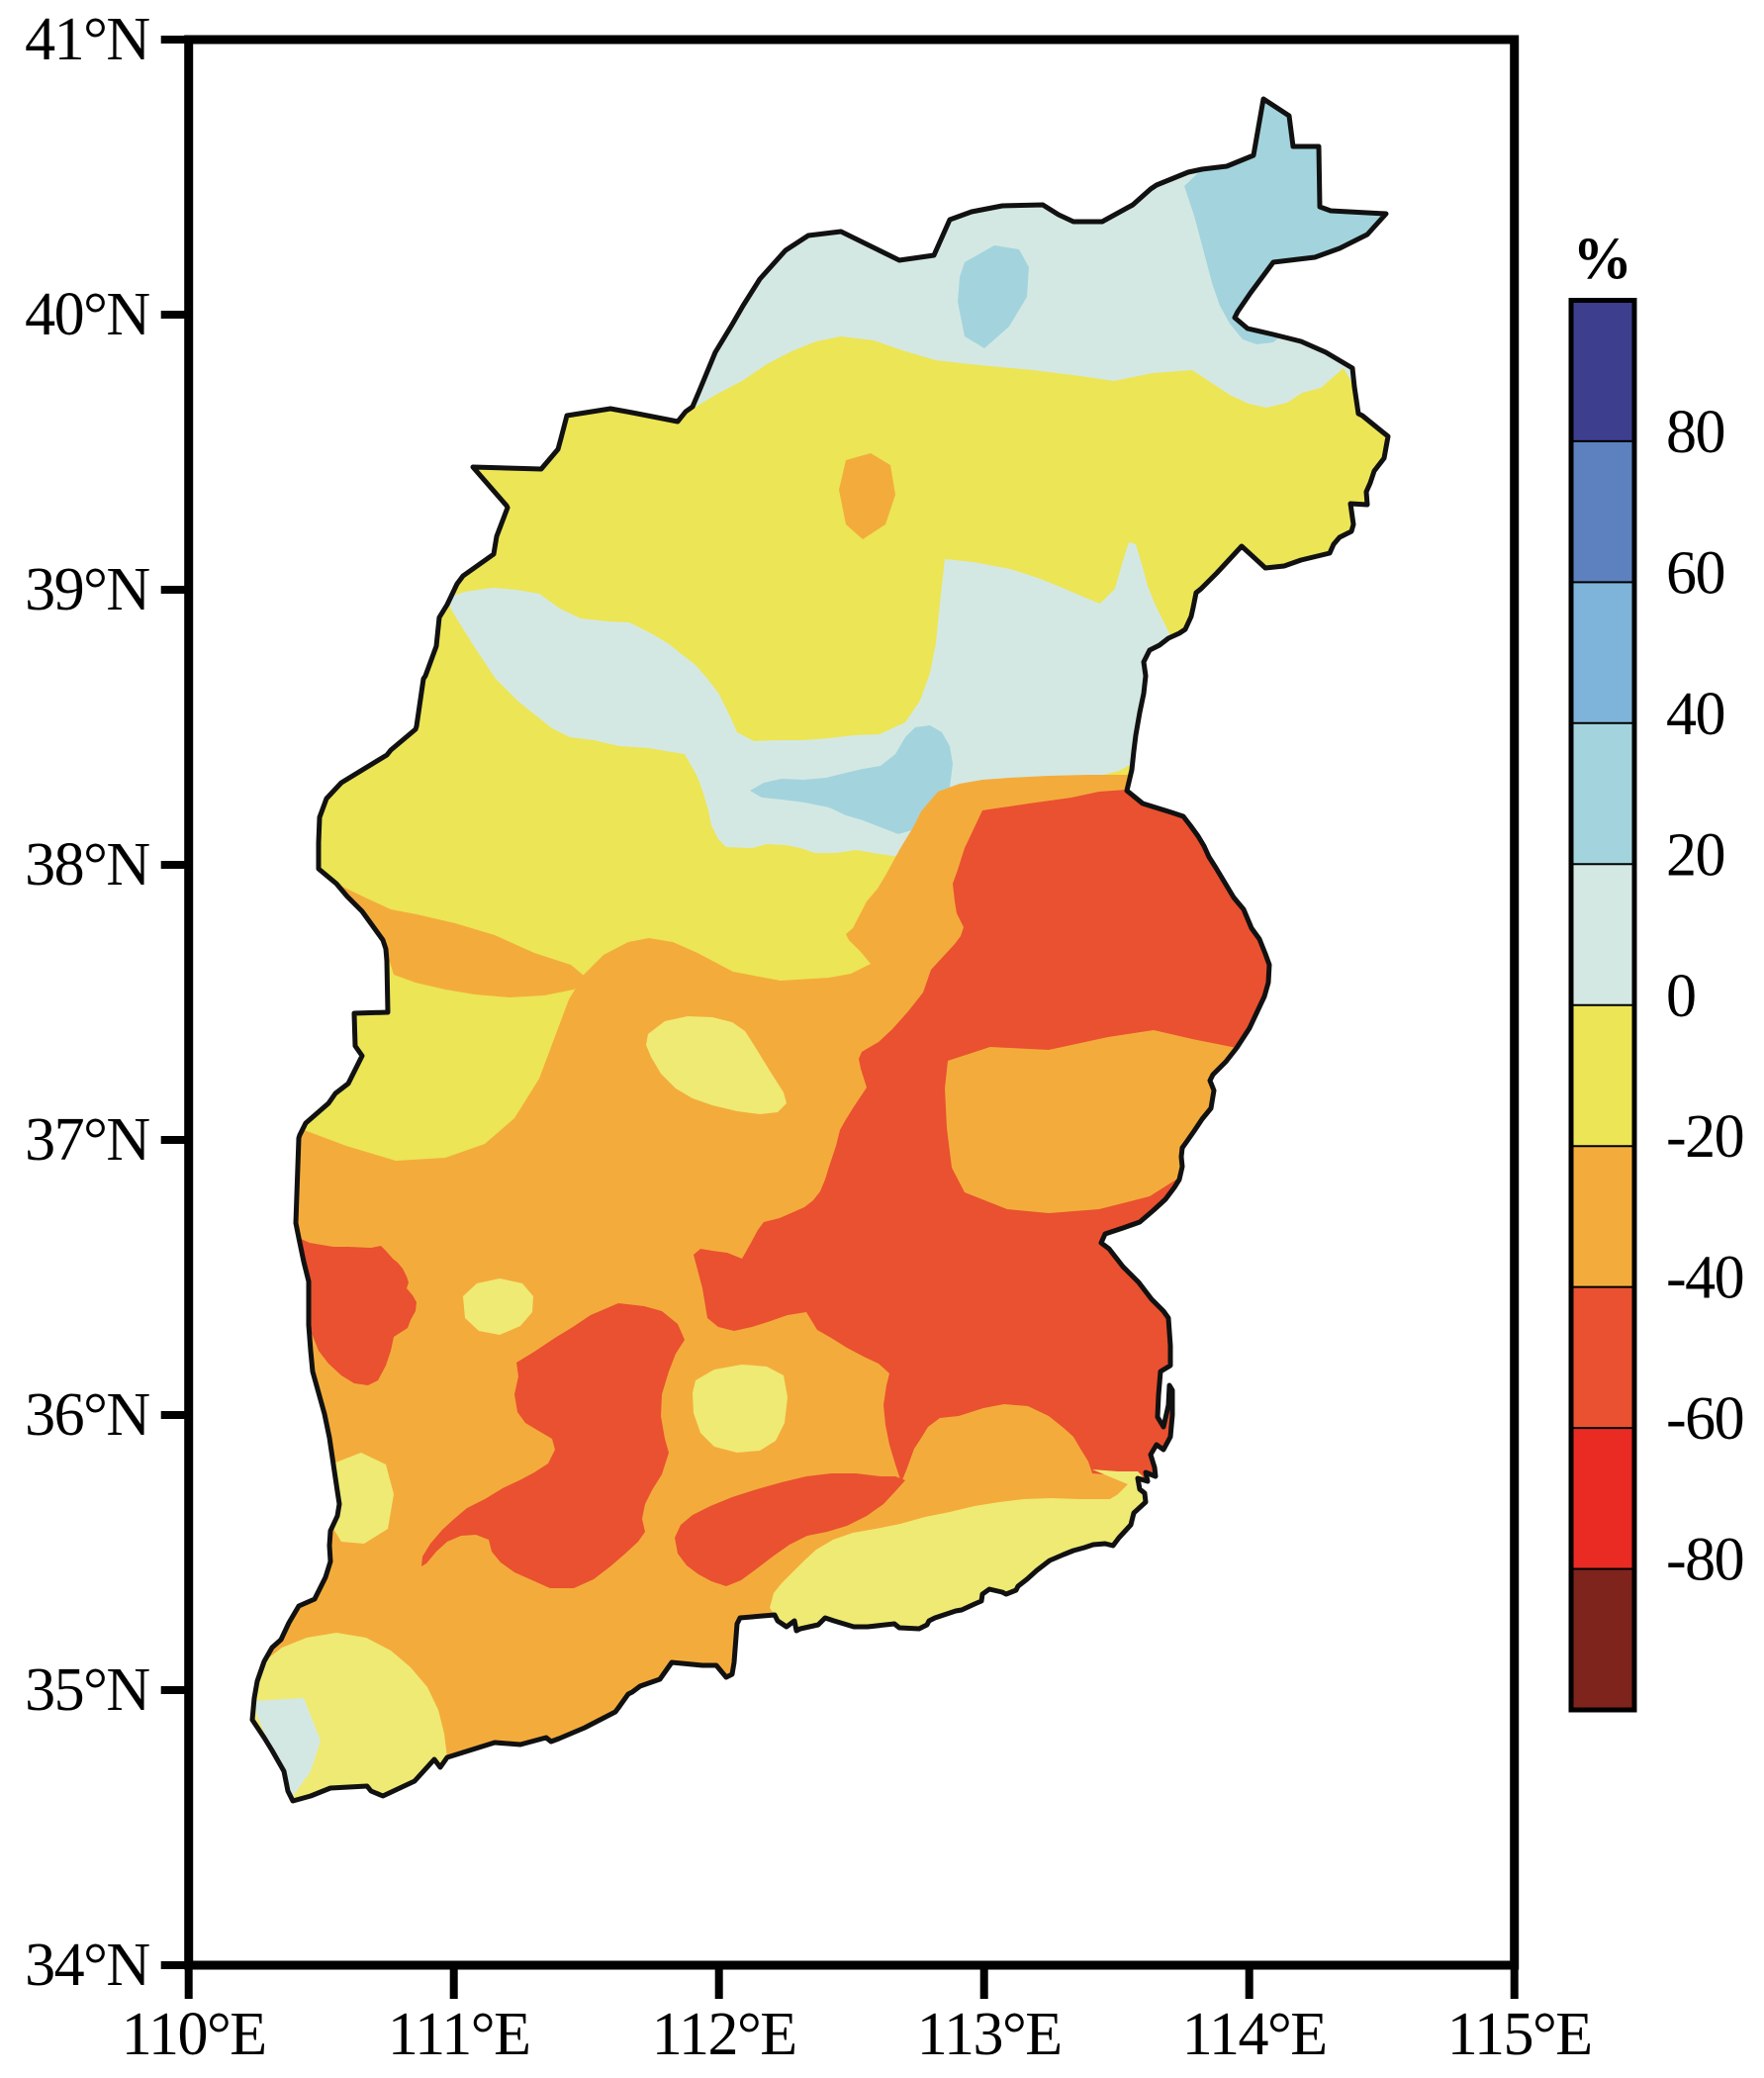  What do you see at coordinates (87, 589) in the screenshot?
I see `svg-text: 39°N` at bounding box center [87, 589].